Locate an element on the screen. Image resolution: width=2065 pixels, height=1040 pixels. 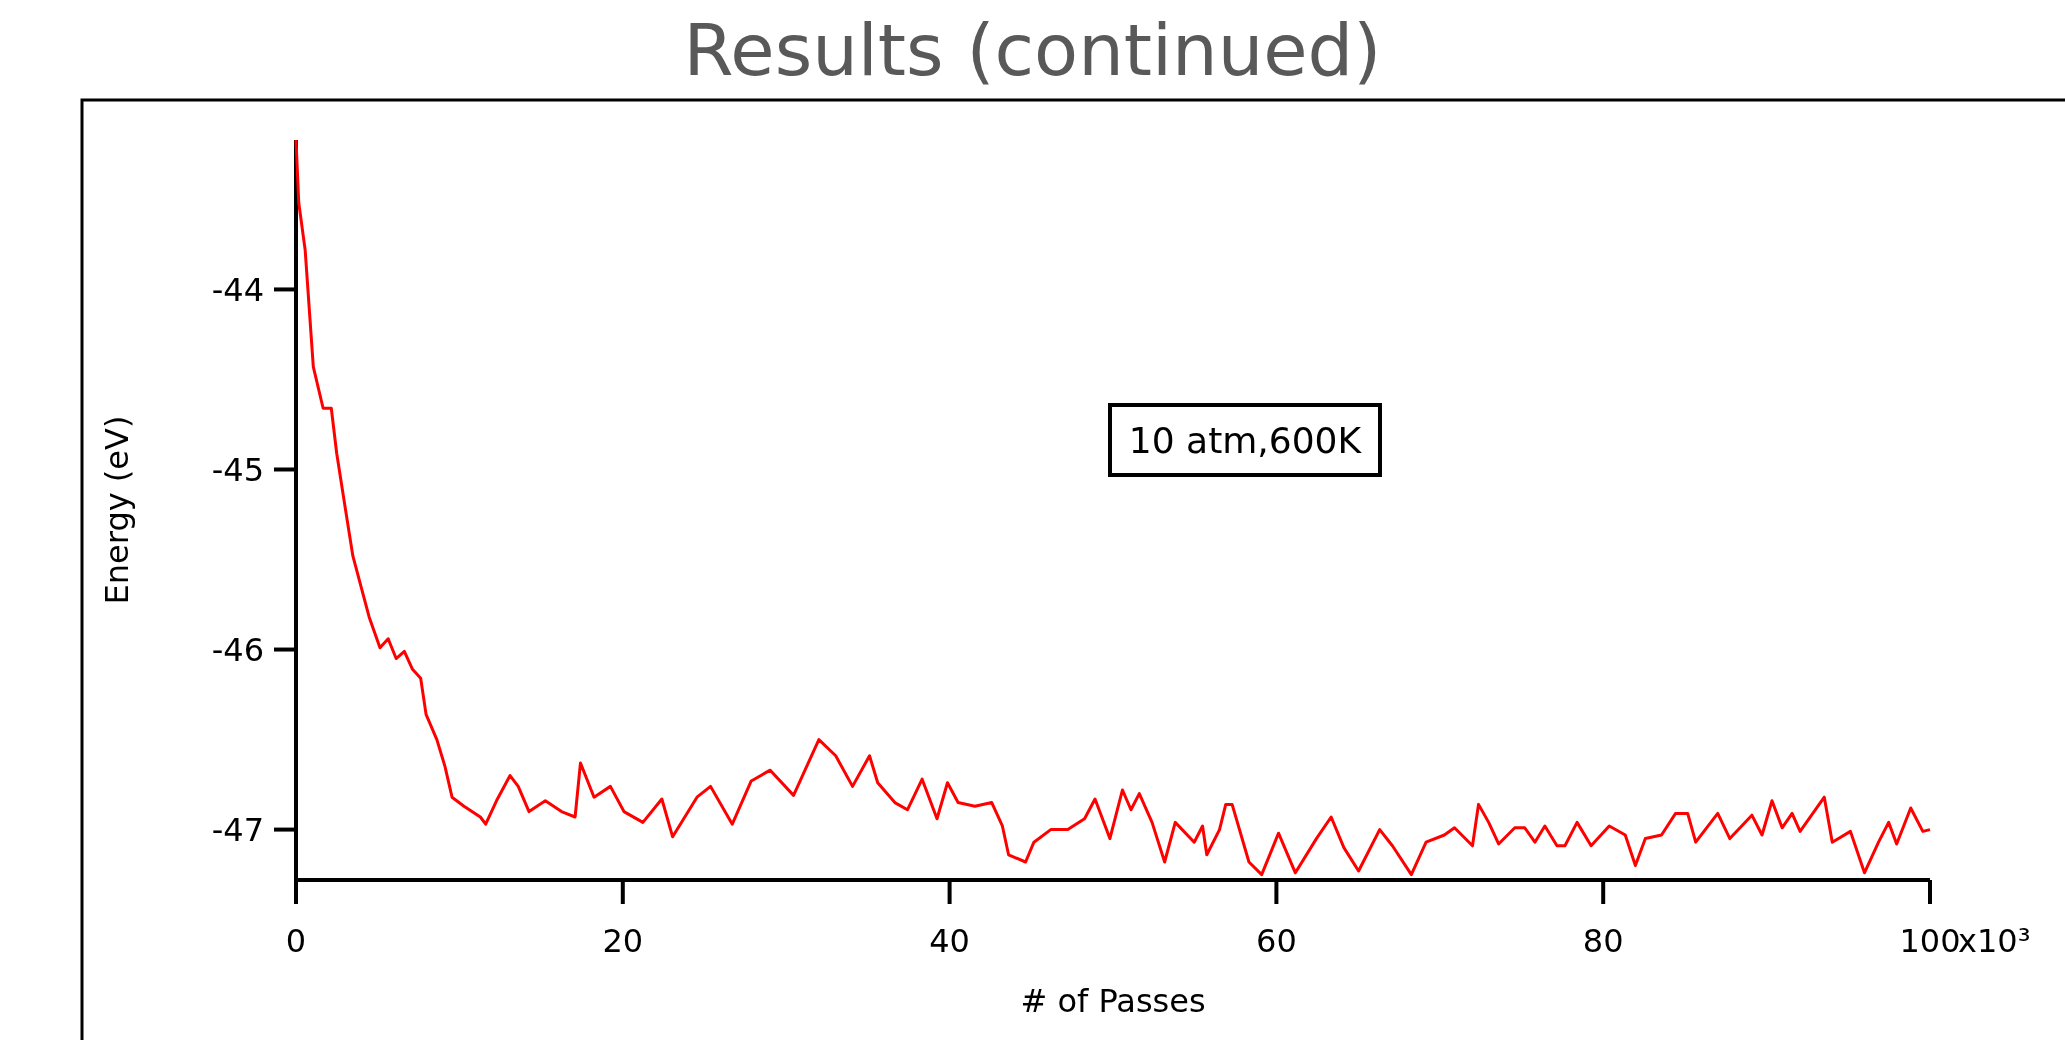
x-tick-label: 40 is located at coordinates (949, 941).